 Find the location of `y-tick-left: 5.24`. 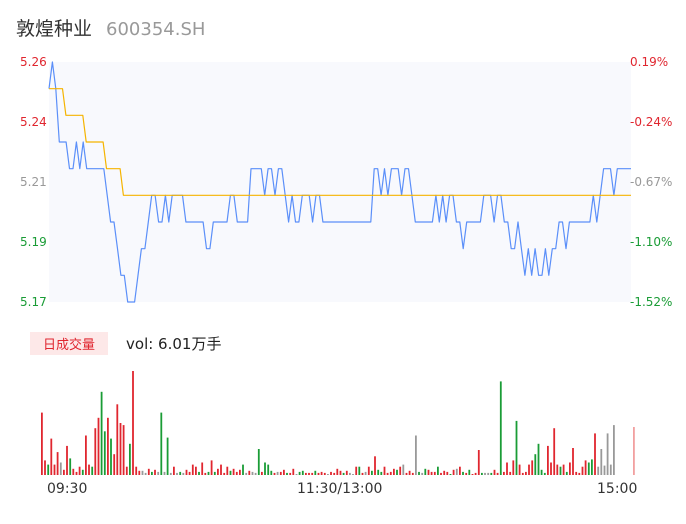

y-tick-left: 5.24 is located at coordinates (33, 122).